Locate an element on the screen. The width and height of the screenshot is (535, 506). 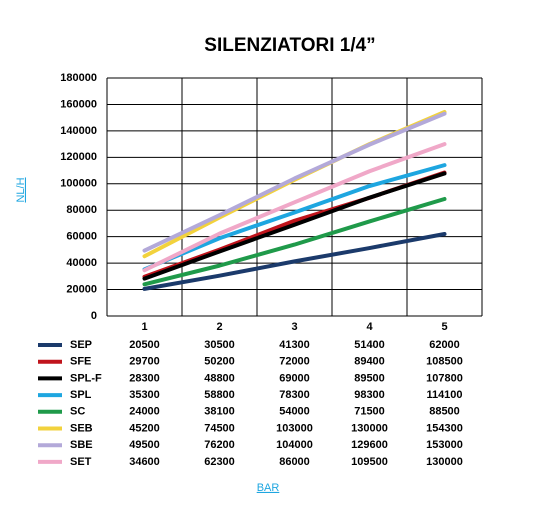
legend-label: SC is located at coordinates (77, 412).